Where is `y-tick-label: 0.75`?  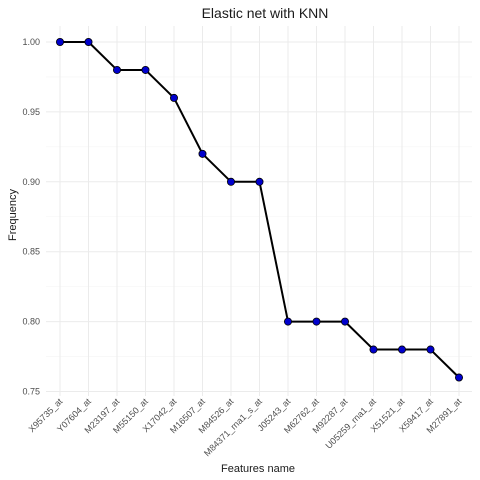 y-tick-label: 0.75 is located at coordinates (31, 392).